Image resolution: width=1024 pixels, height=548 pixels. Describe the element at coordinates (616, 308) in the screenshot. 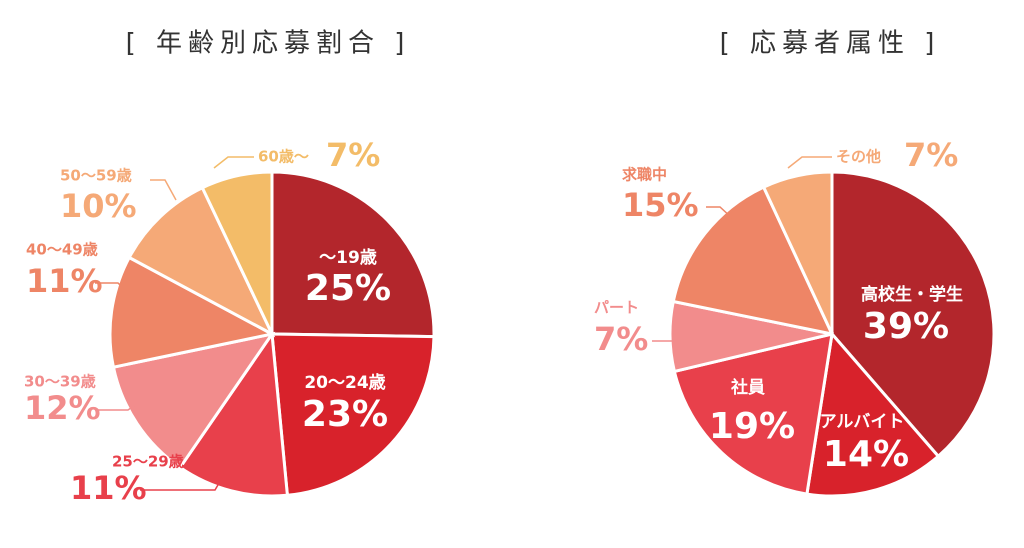

I see `slice-label: パート` at that location.